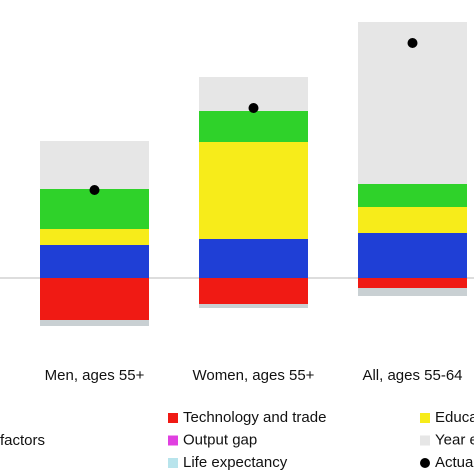  What do you see at coordinates (454, 417) in the screenshot?
I see `legend-label: Educa` at bounding box center [454, 417].